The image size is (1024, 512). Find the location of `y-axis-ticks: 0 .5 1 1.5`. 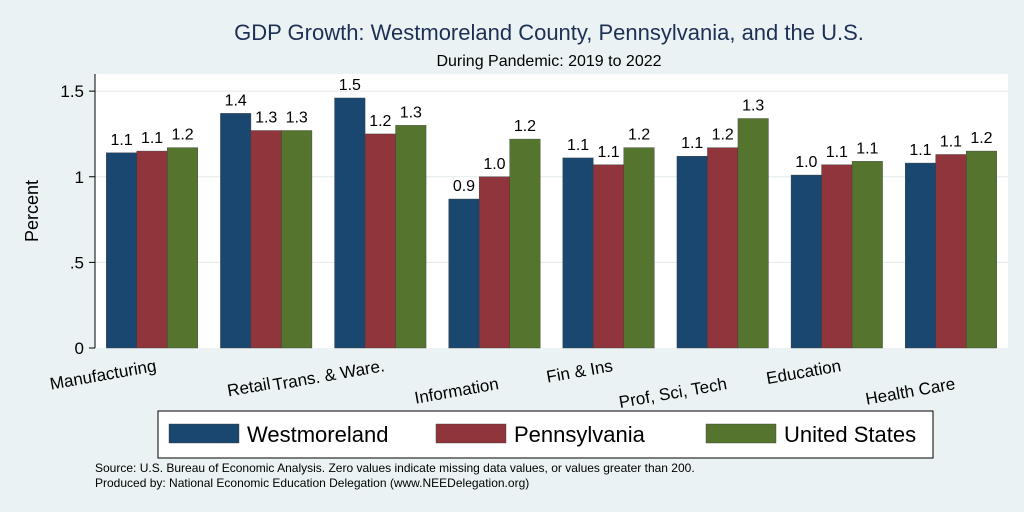

y-axis-ticks: 0 .5 1 1.5 is located at coordinates (77, 220).